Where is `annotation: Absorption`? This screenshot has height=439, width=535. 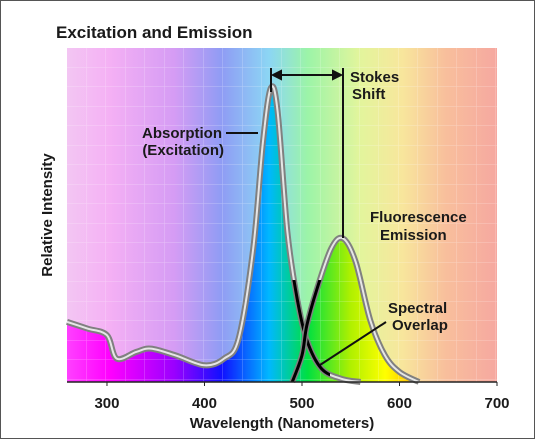
annotation: Absorption is located at coordinates (182, 133).